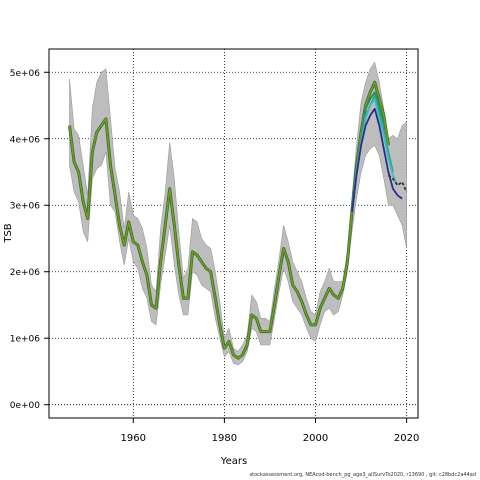  What do you see at coordinates (25, 140) in the screenshot?
I see `y-tick-label-4: 4e+06` at bounding box center [25, 140].